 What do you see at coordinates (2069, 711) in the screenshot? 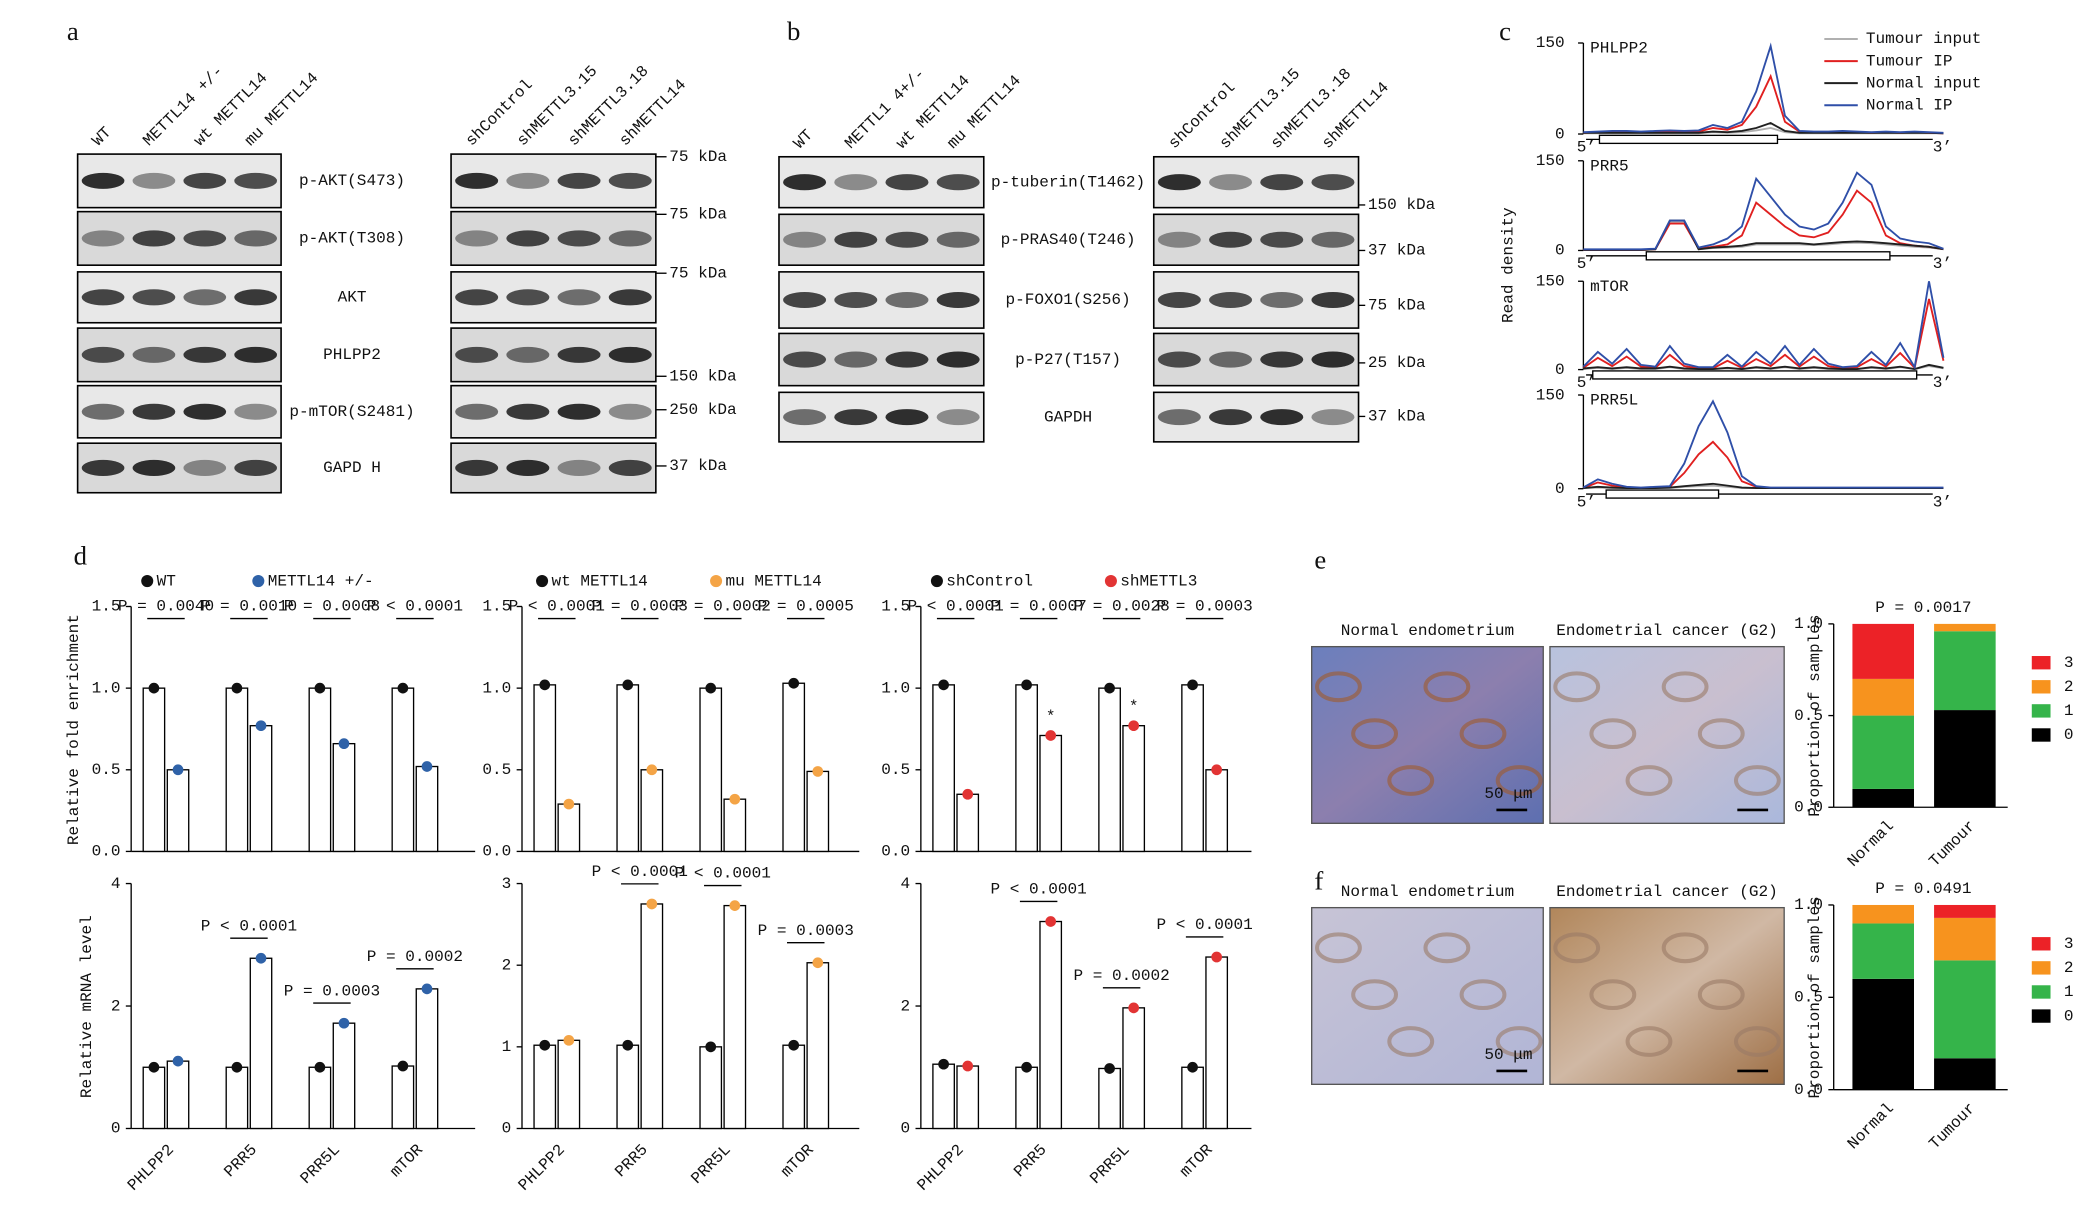
I see `legend-label: 1` at bounding box center [2069, 711].